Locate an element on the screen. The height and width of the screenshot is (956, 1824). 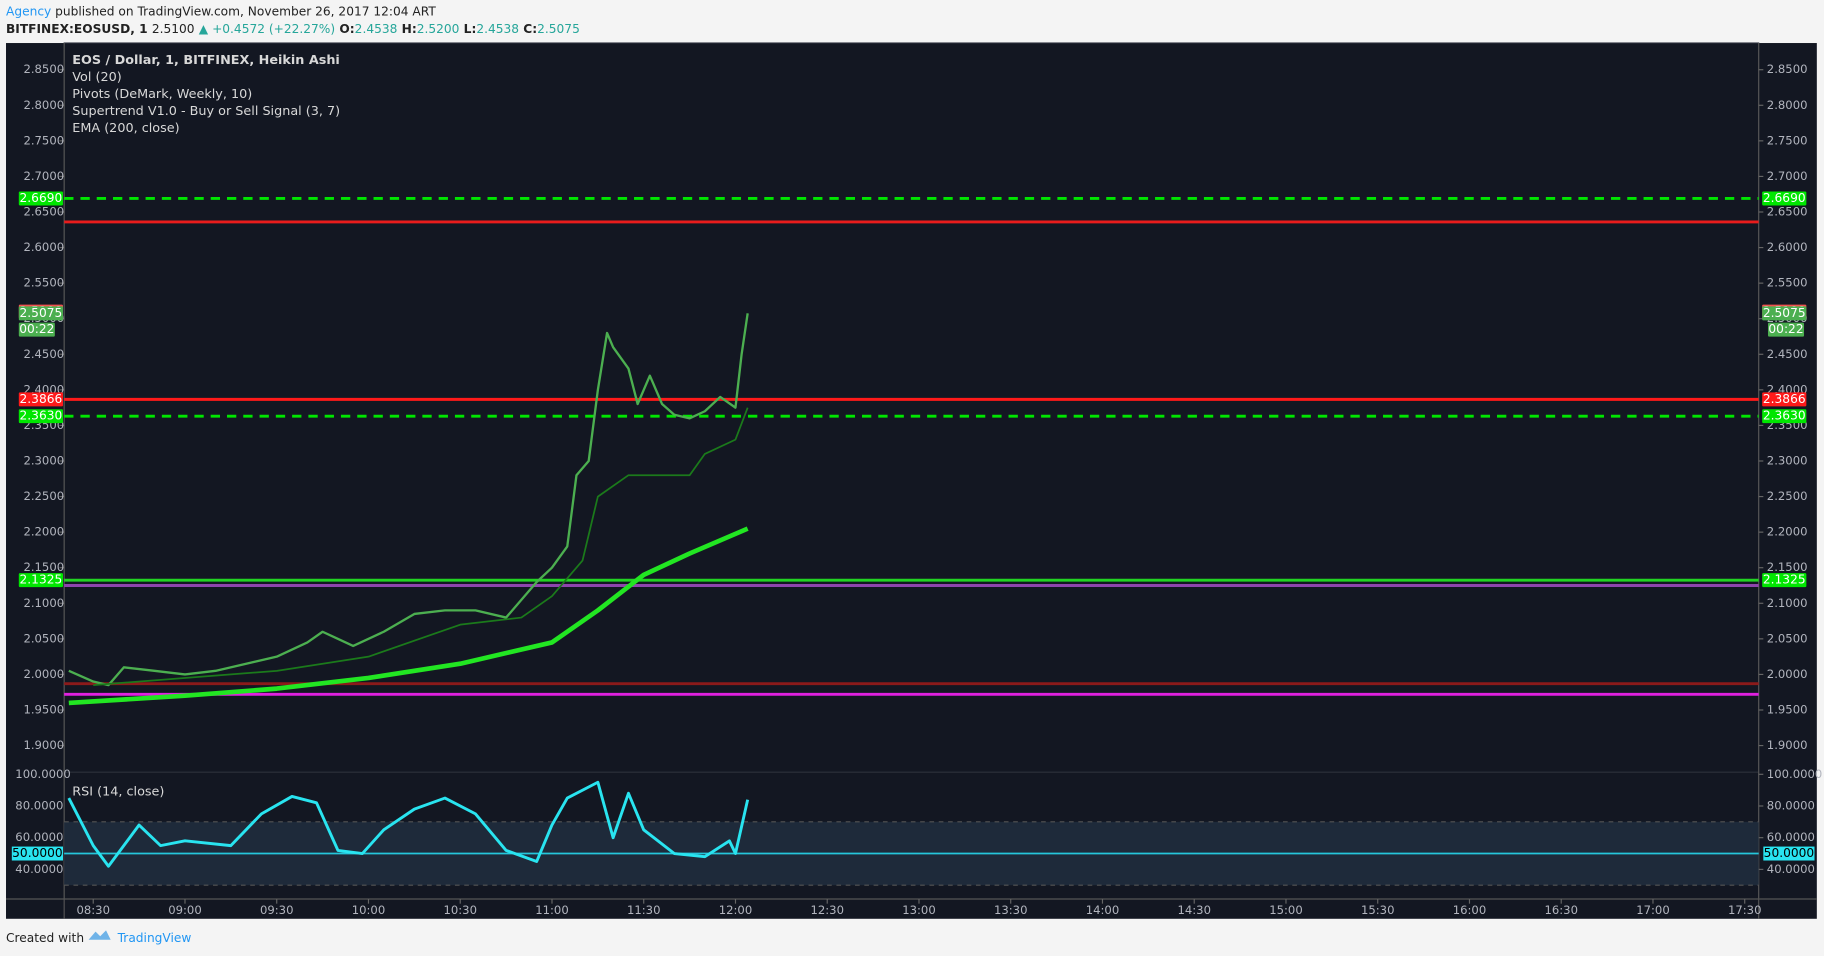
rsi-mid-tag is located at coordinates (37, 853).